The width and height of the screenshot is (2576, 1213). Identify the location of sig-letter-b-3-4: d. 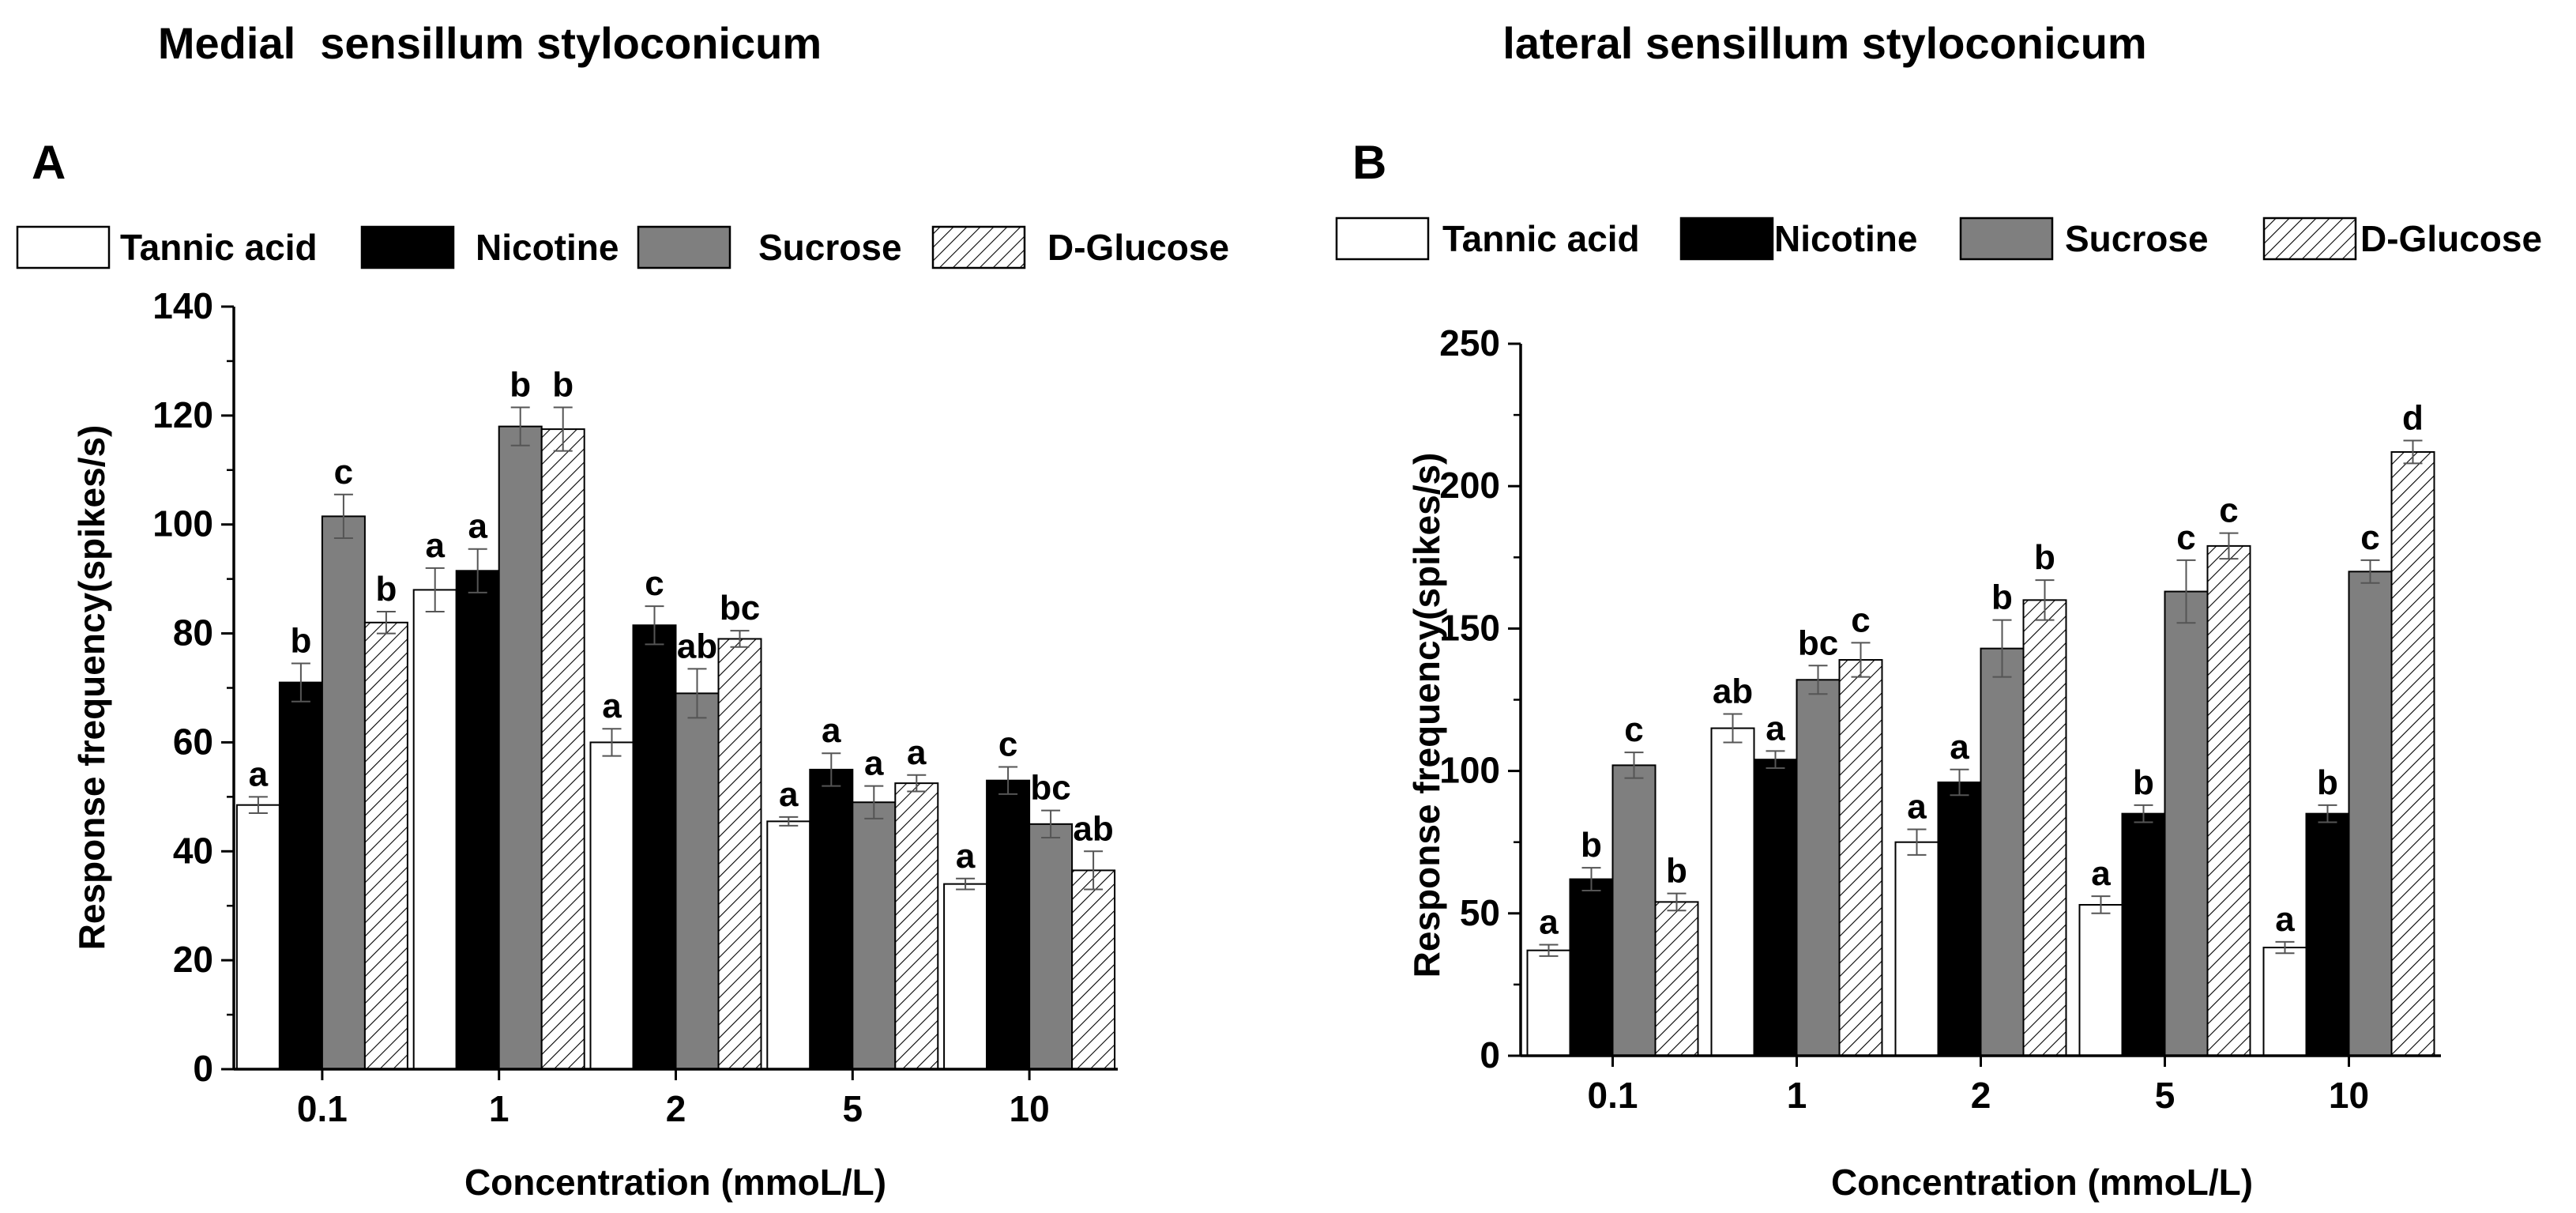
(2413, 418).